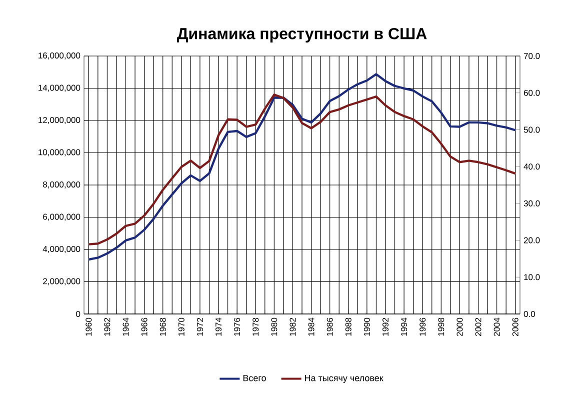 This screenshot has height=396, width=570. Describe the element at coordinates (348, 327) in the screenshot. I see `x-tick-label: 1988` at that location.